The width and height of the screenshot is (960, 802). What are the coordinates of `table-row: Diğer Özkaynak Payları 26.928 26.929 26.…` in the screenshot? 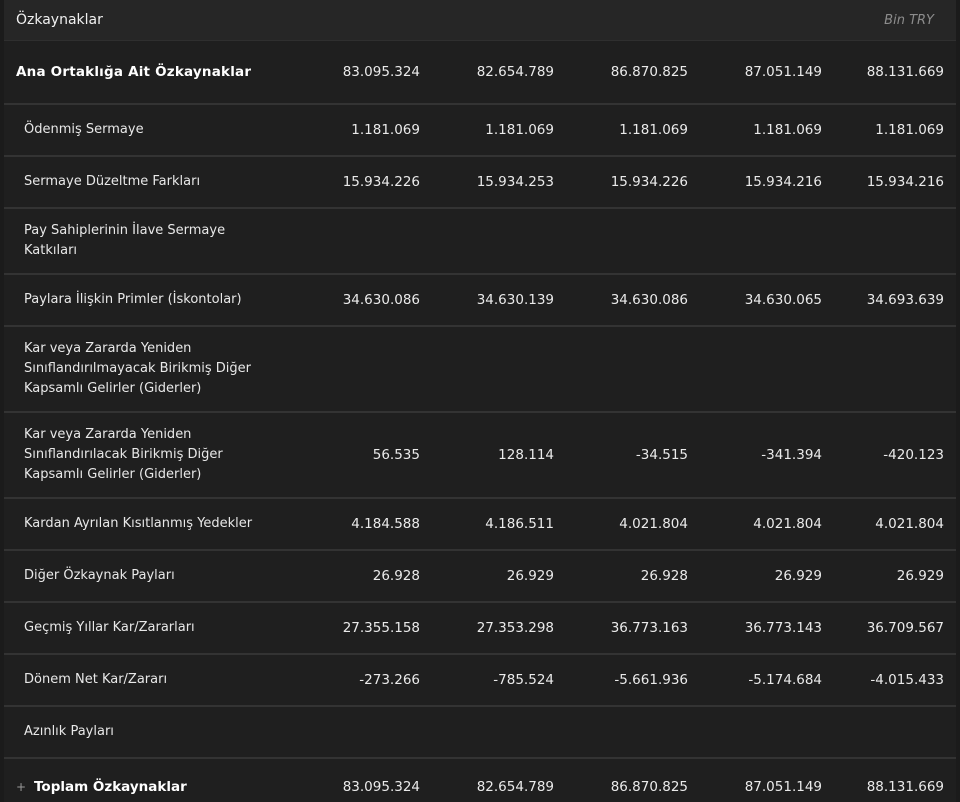 It's located at (480, 577).